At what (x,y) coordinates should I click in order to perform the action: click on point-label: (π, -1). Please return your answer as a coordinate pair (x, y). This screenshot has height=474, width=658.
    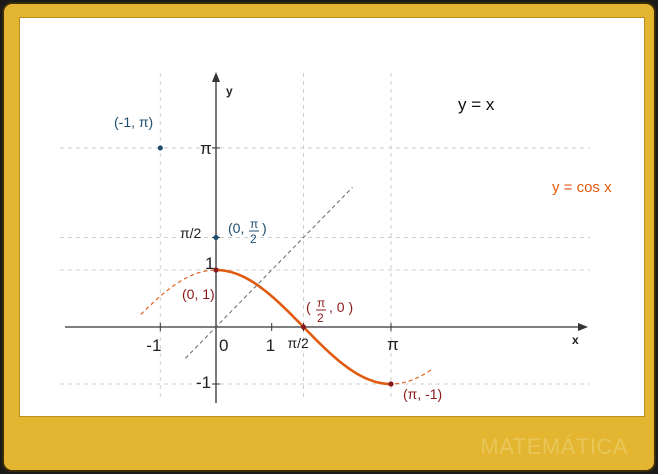
    Looking at the image, I should click on (422, 394).